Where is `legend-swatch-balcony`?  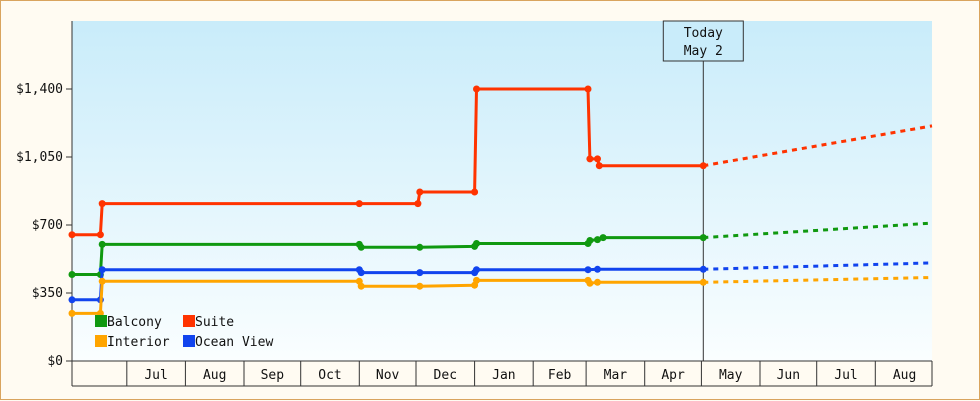
legend-swatch-balcony is located at coordinates (101, 321).